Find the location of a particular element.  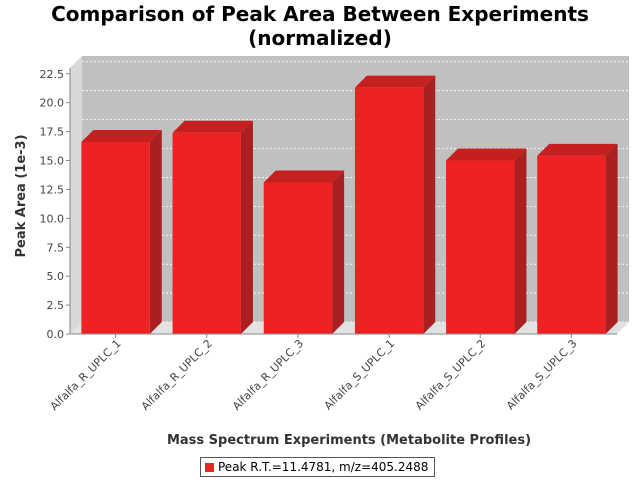

y-tick-label: 10.0 is located at coordinates (52, 218).